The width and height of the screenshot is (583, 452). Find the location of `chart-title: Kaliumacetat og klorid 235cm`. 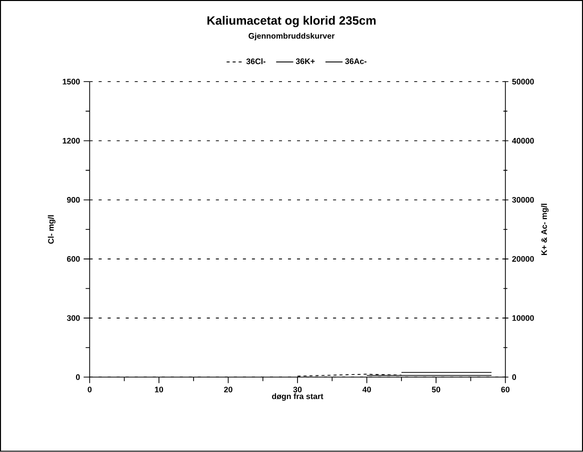

chart-title: Kaliumacetat og klorid 235cm is located at coordinates (291, 22).